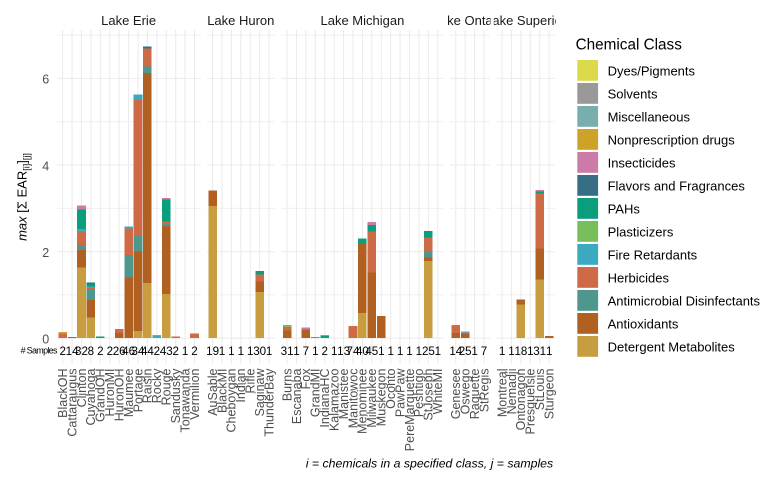  Describe the element at coordinates (157, 385) in the screenshot. I see `svg-text: Rocky` at that location.